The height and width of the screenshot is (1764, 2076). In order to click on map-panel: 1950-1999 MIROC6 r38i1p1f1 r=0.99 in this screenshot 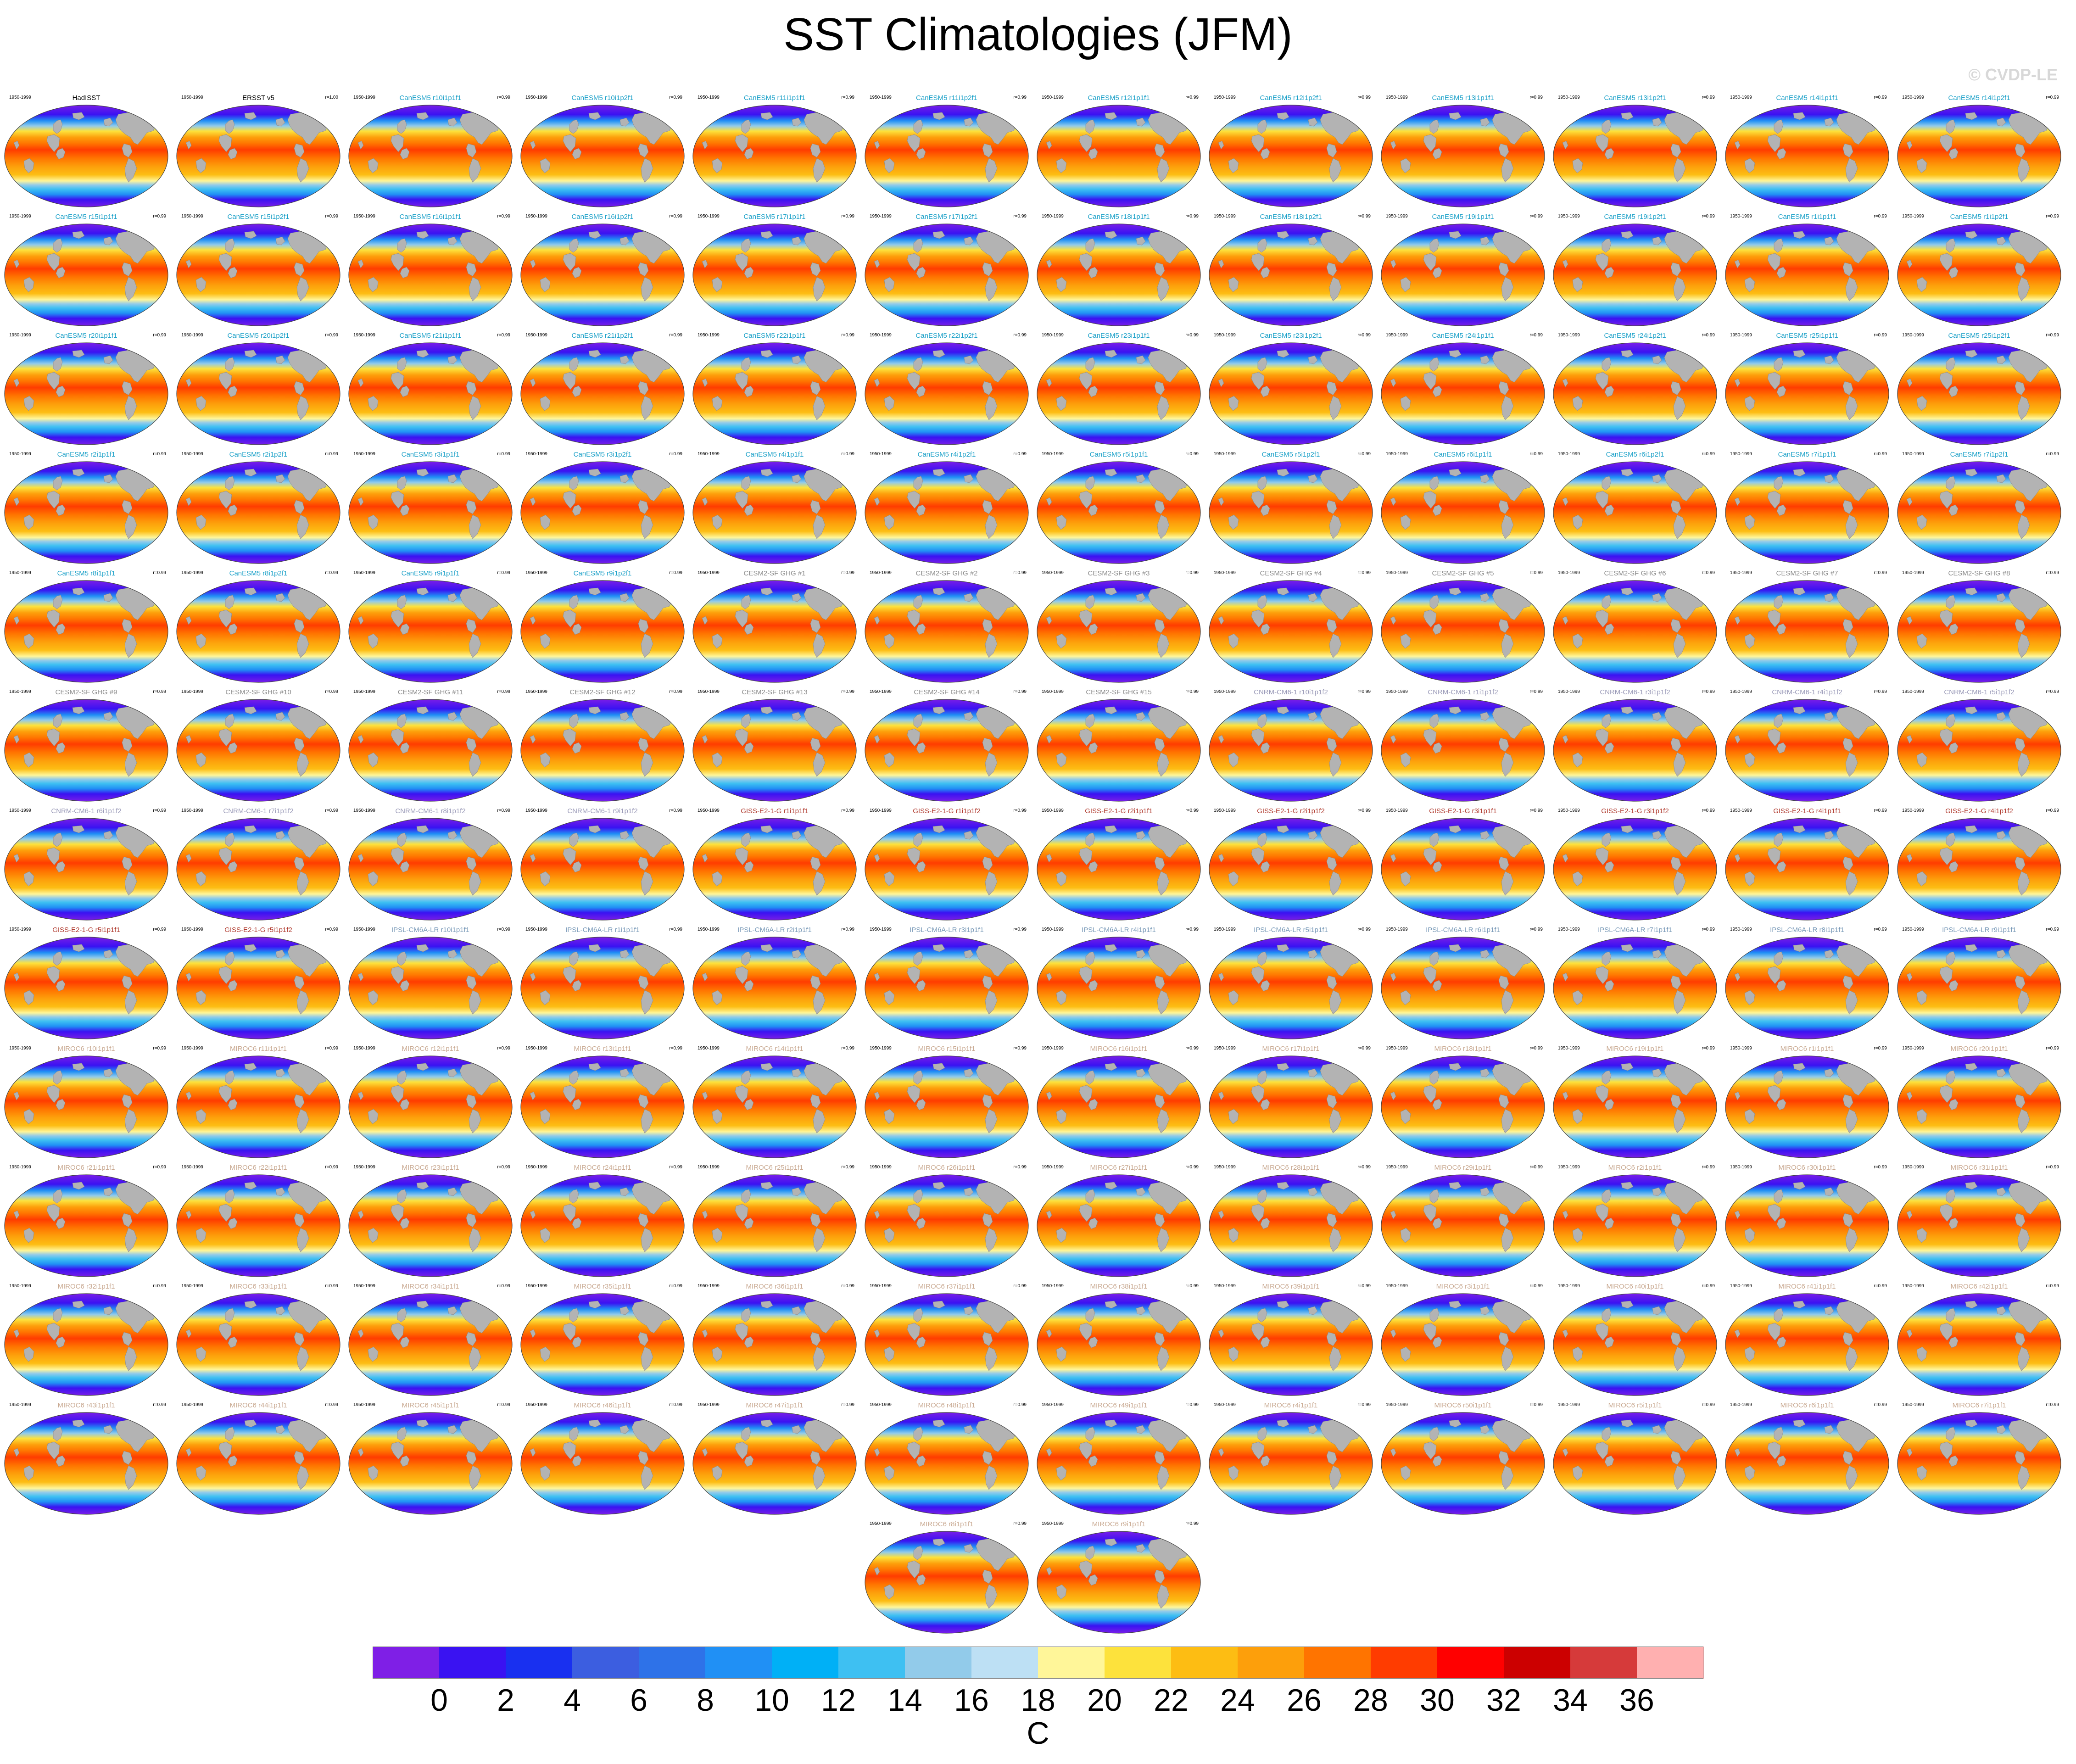, I will do `click(1118, 1340)`.